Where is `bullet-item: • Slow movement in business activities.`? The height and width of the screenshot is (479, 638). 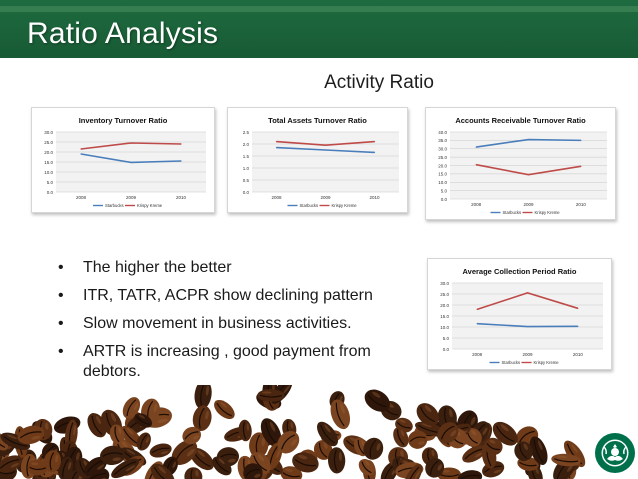 bullet-item: • Slow movement in business activities. is located at coordinates (218, 324).